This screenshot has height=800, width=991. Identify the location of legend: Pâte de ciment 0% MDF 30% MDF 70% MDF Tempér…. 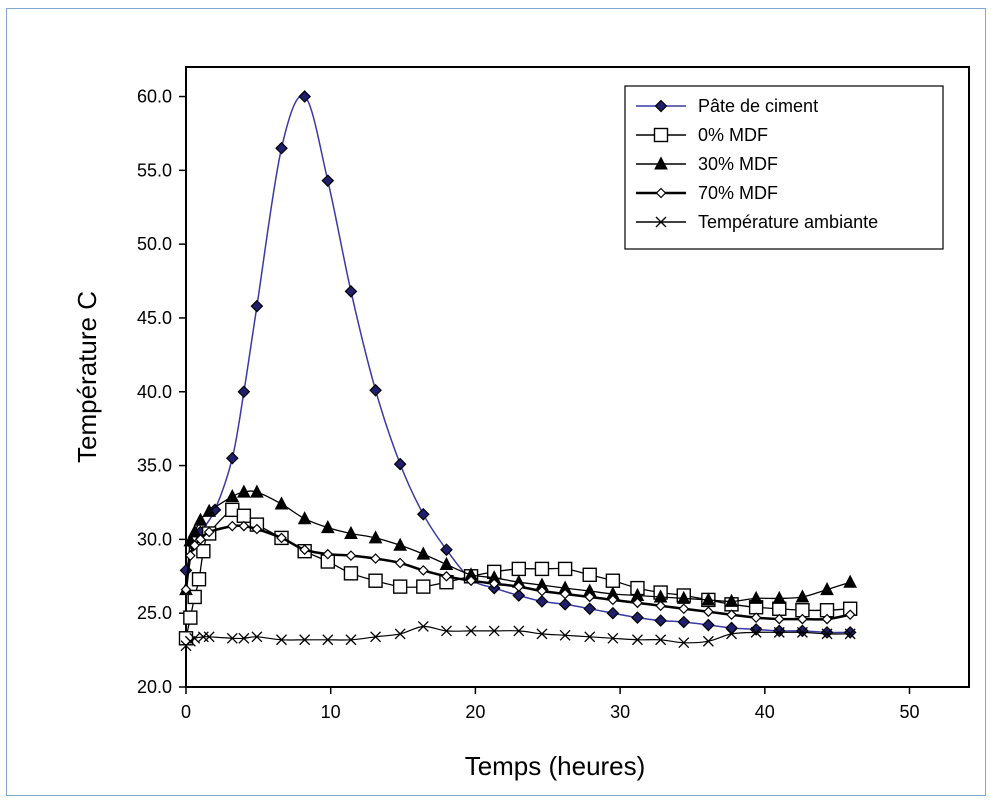
(784, 167).